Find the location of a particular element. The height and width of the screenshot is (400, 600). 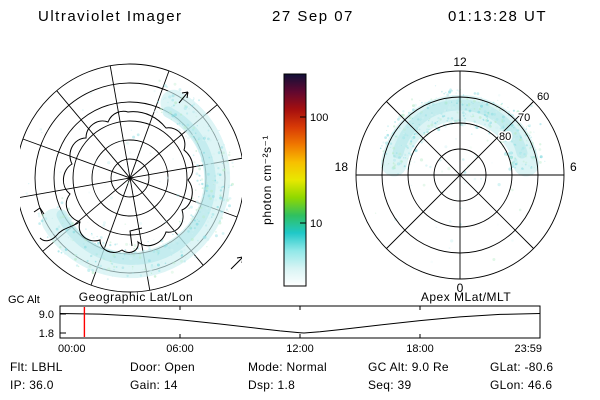

right-plot-caption: Apex MLat/MLT is located at coordinates (466, 297).